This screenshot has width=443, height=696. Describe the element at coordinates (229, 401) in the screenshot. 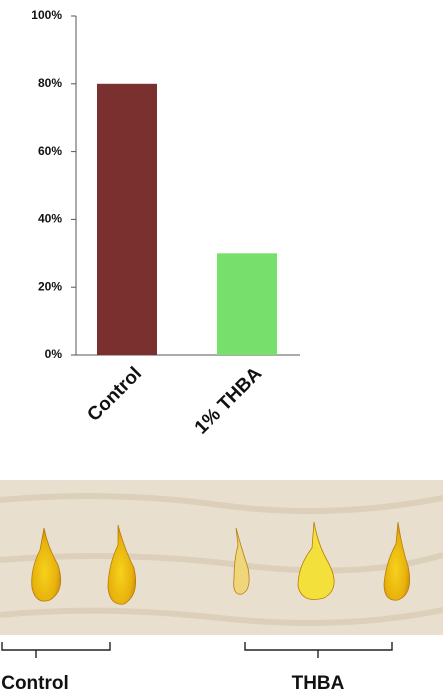

I see `x-tick-label: 1% THBA` at that location.